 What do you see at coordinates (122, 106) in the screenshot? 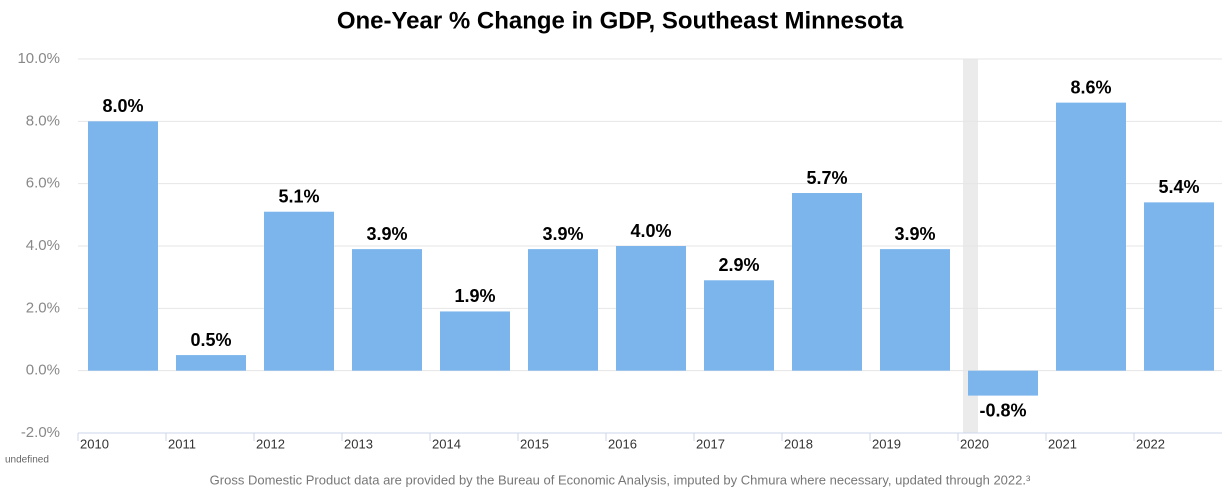
I see `data-label: 8.0%` at bounding box center [122, 106].